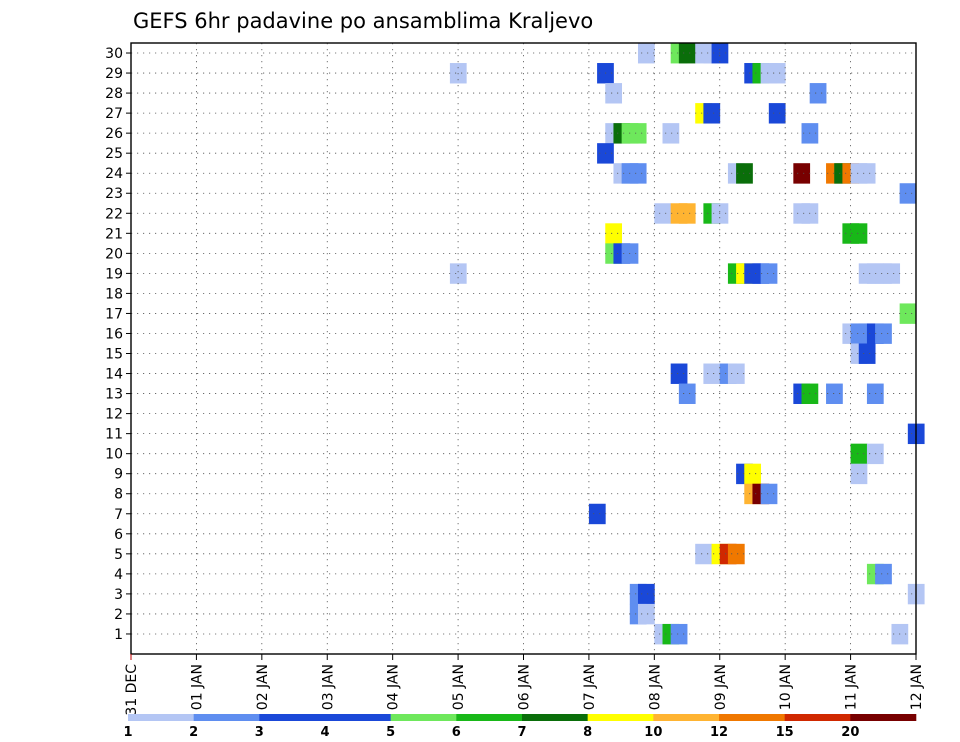  I want to click on y-tick-label-17: 17, so click(114, 314).